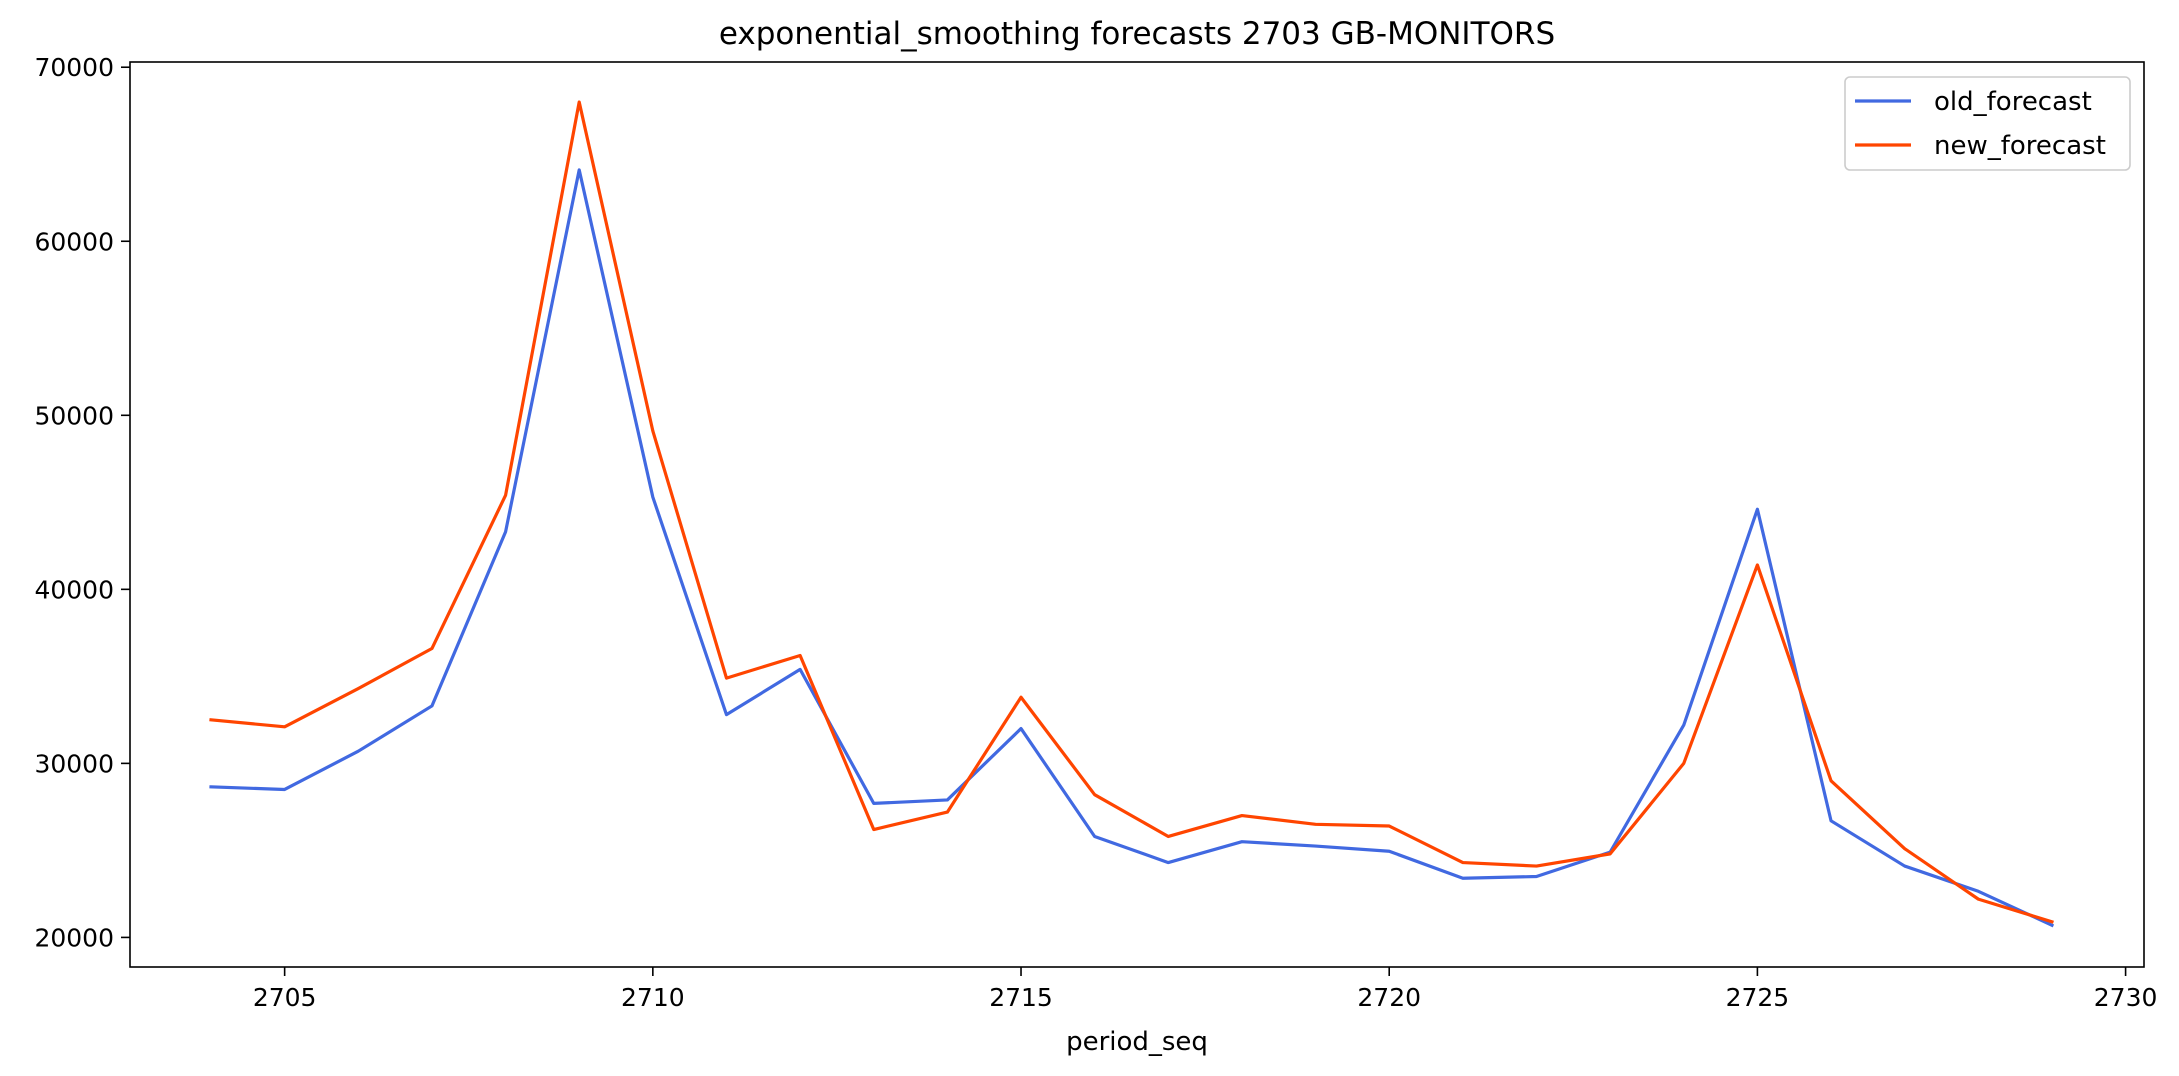 This screenshot has height=1076, width=2179. I want to click on x-tick-label-2725: 2725, so click(1758, 997).